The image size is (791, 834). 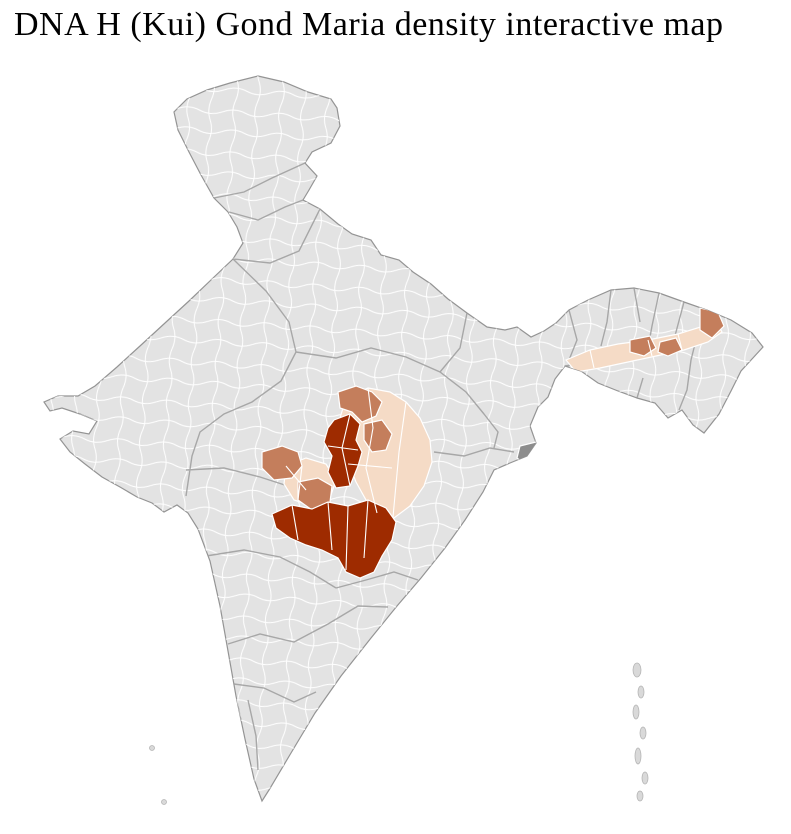 I want to click on district-medium-east-of-core, so click(x=378, y=436).